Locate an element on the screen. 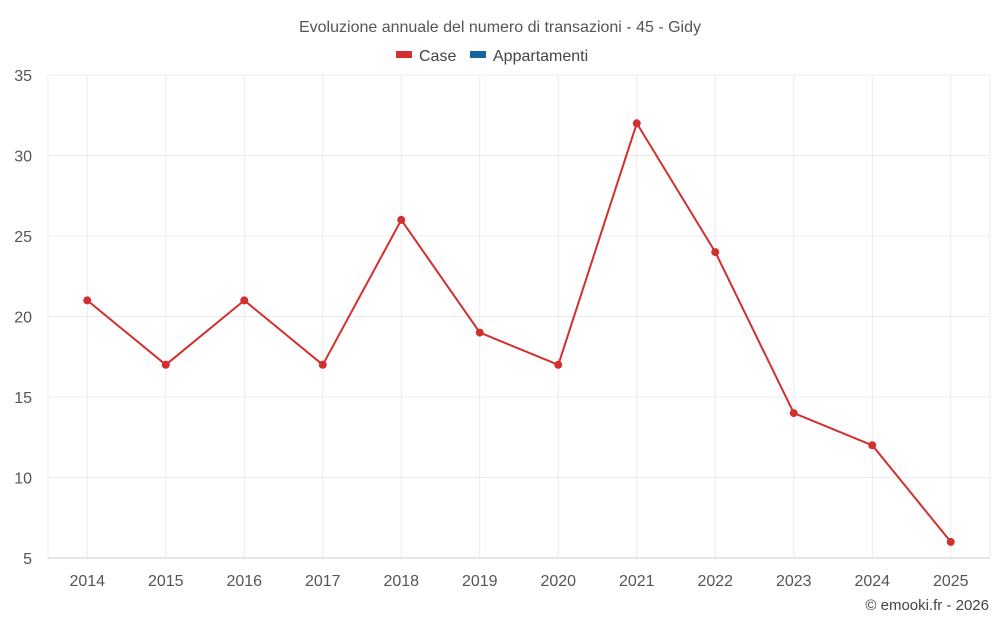 This screenshot has width=1000, height=630. x-tick-label: 2020 is located at coordinates (558, 581).